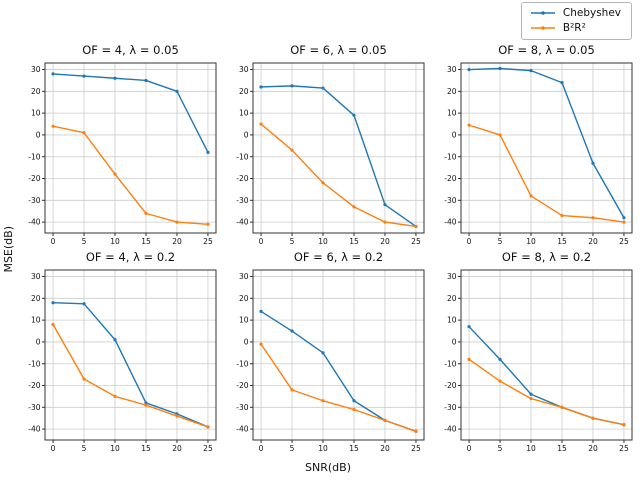 This screenshot has height=484, width=640. I want to click on plot-of4-l005: 0 5 10 15 20 25 30 20 10 0 -10 -20 -30 -40, so click(122, 154).